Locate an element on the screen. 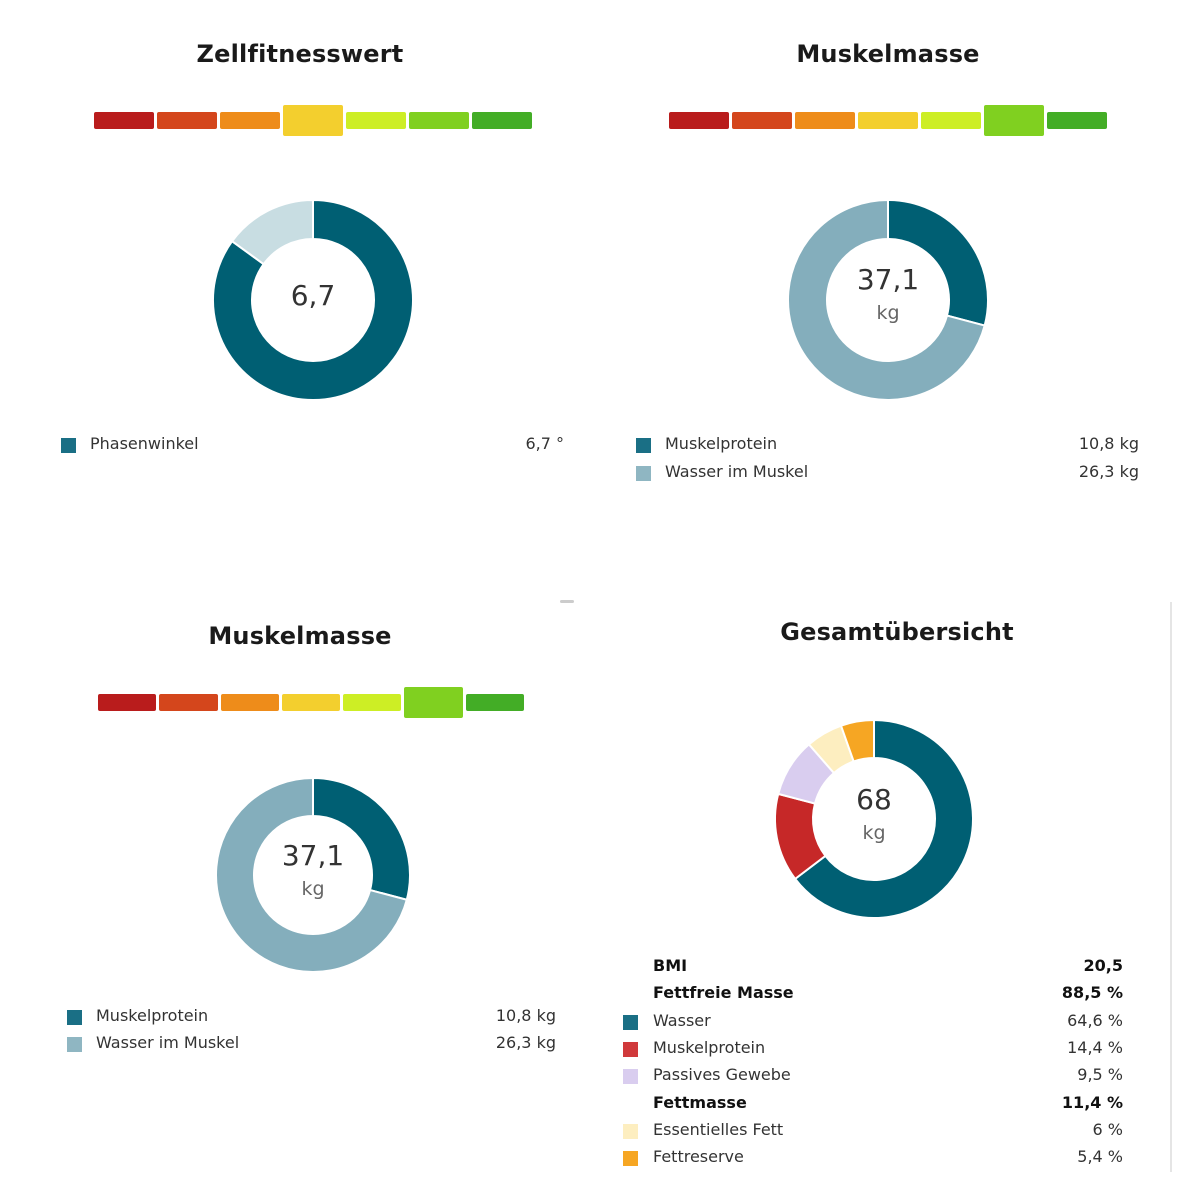  panel-title: Gesamtübersicht is located at coordinates (897, 632).